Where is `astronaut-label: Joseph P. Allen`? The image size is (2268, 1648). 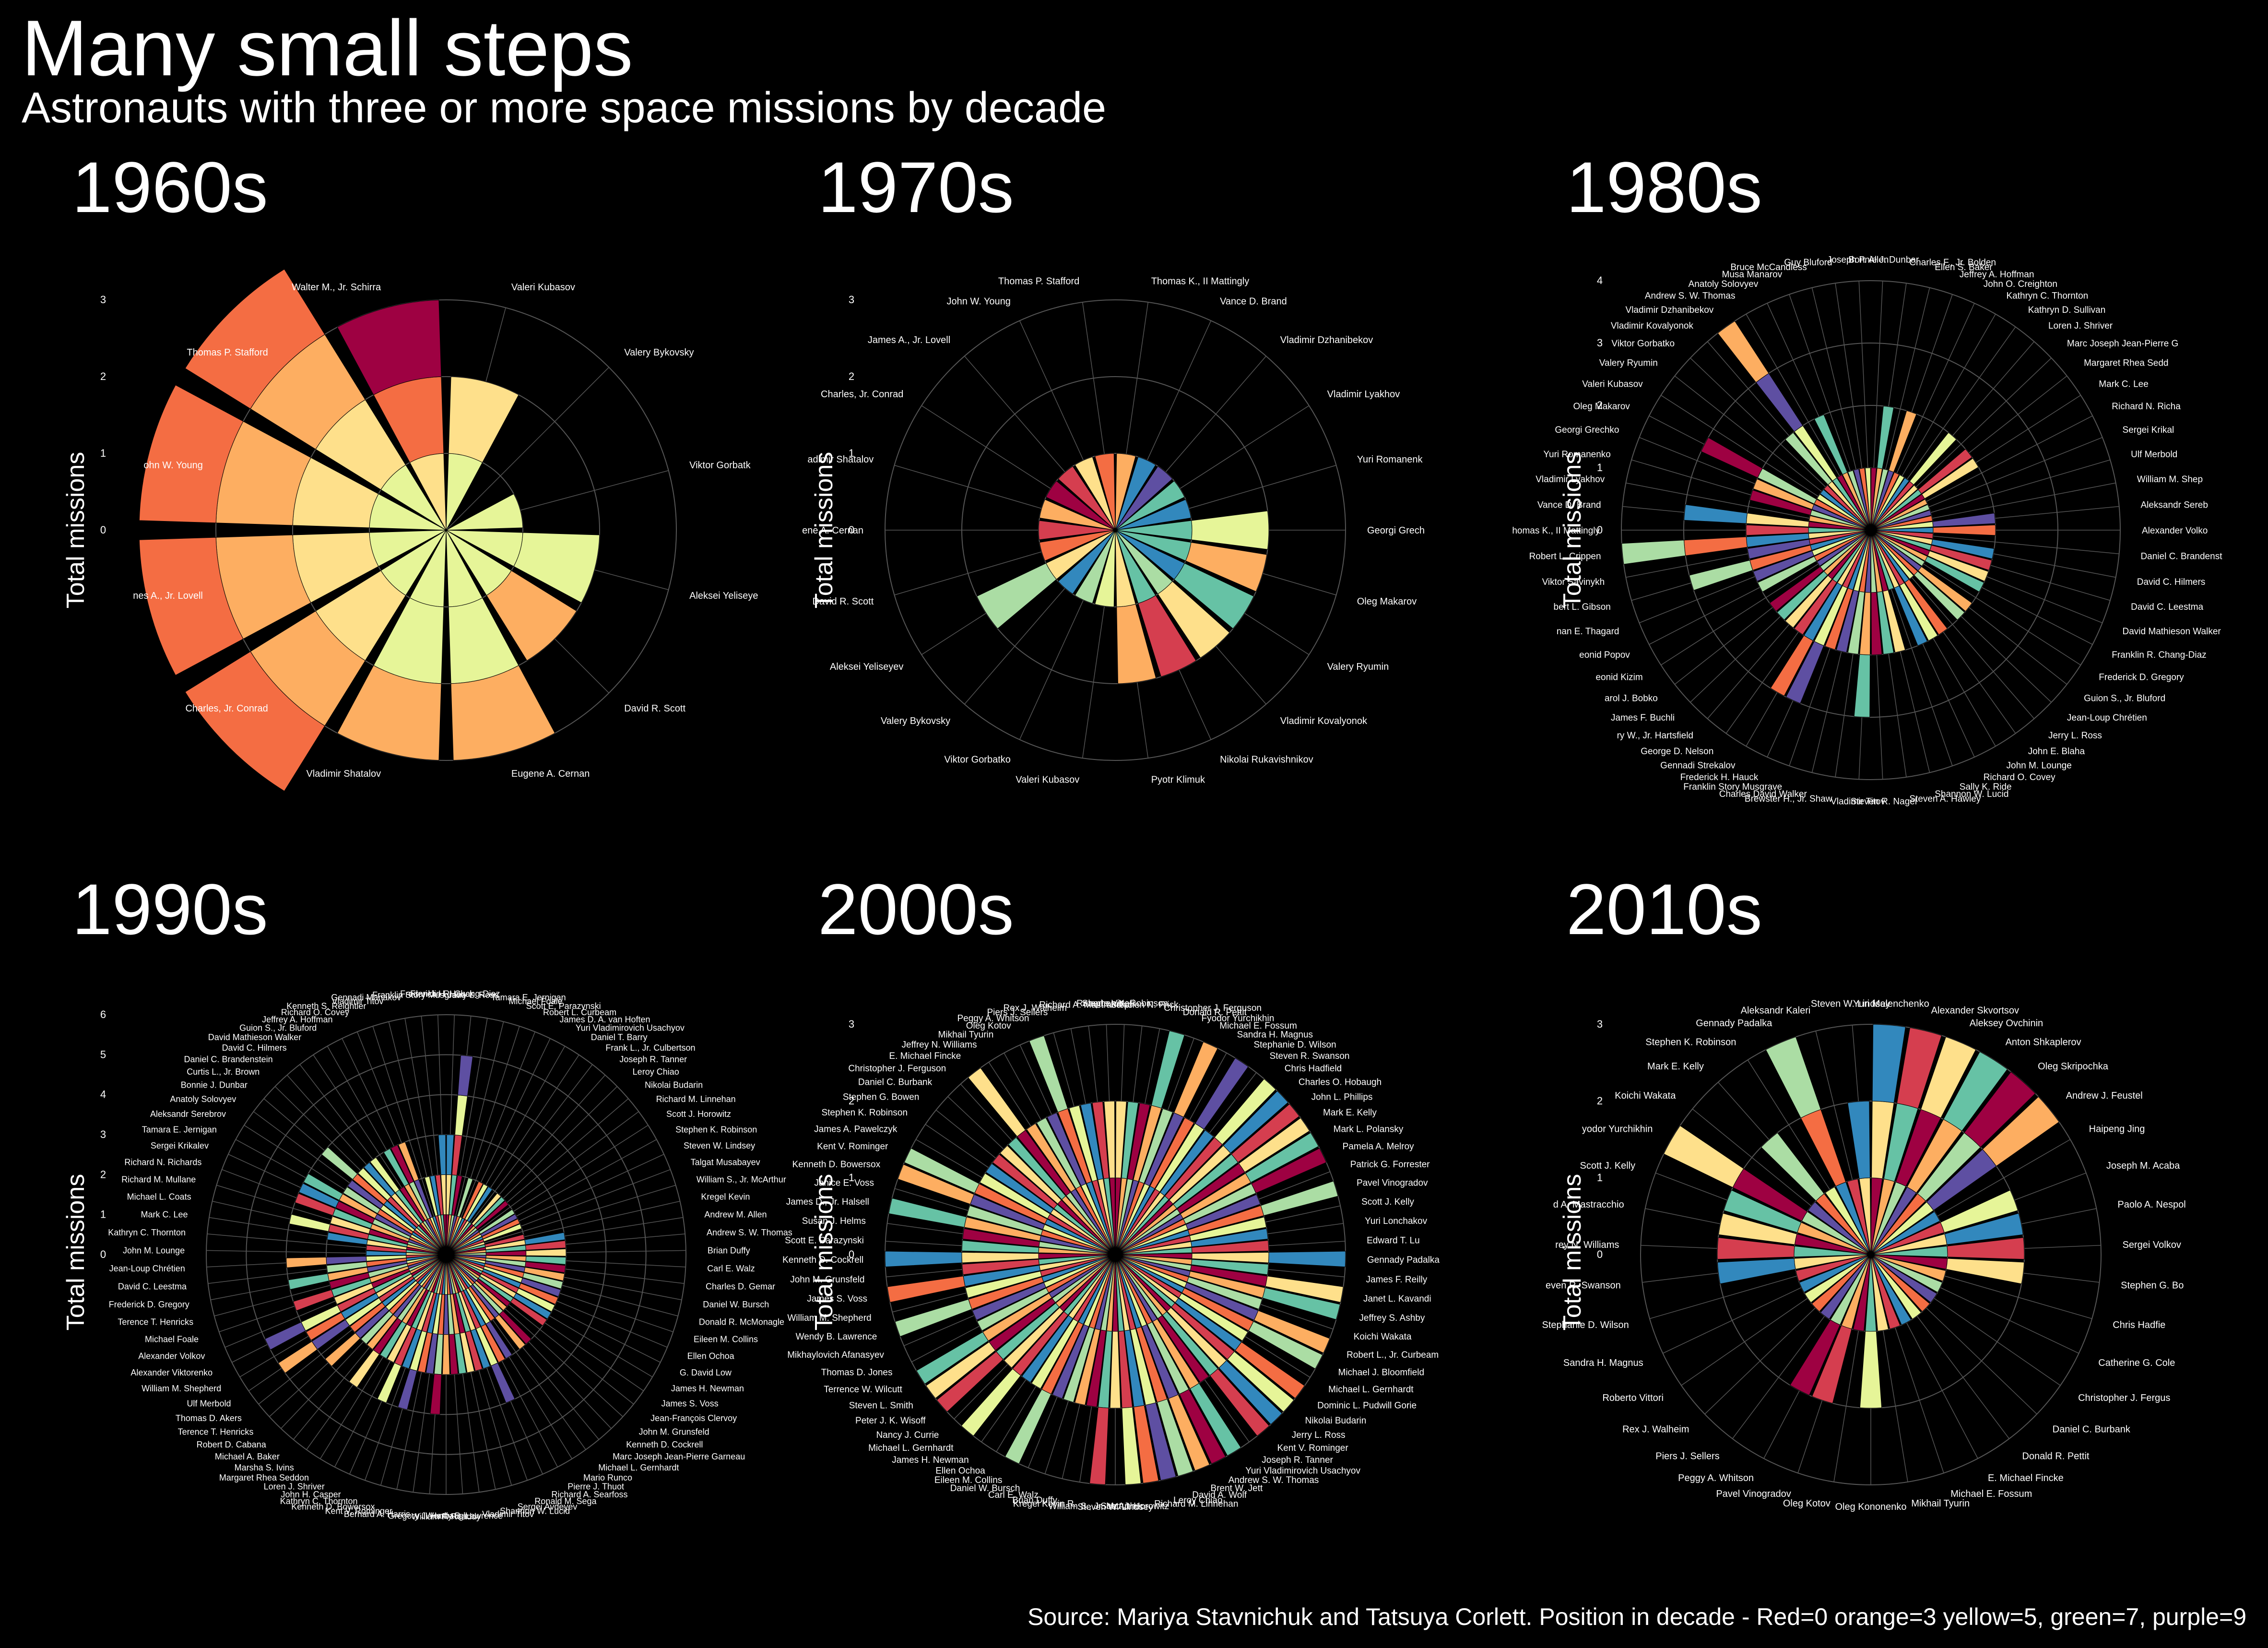
astronaut-label: Joseph P. Allen is located at coordinates (1858, 260).